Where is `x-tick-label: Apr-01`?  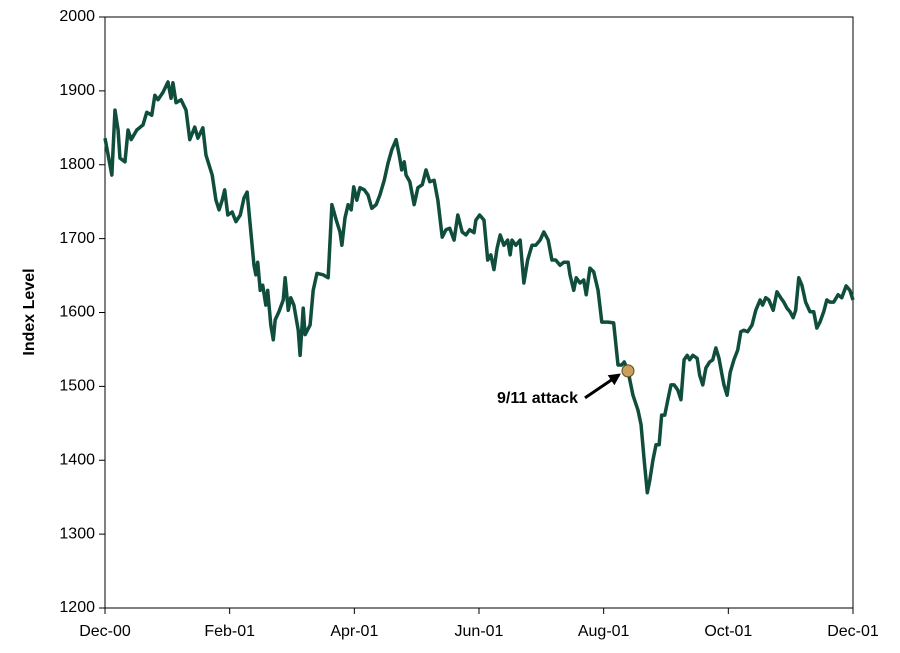
x-tick-label: Apr-01 is located at coordinates (354, 631).